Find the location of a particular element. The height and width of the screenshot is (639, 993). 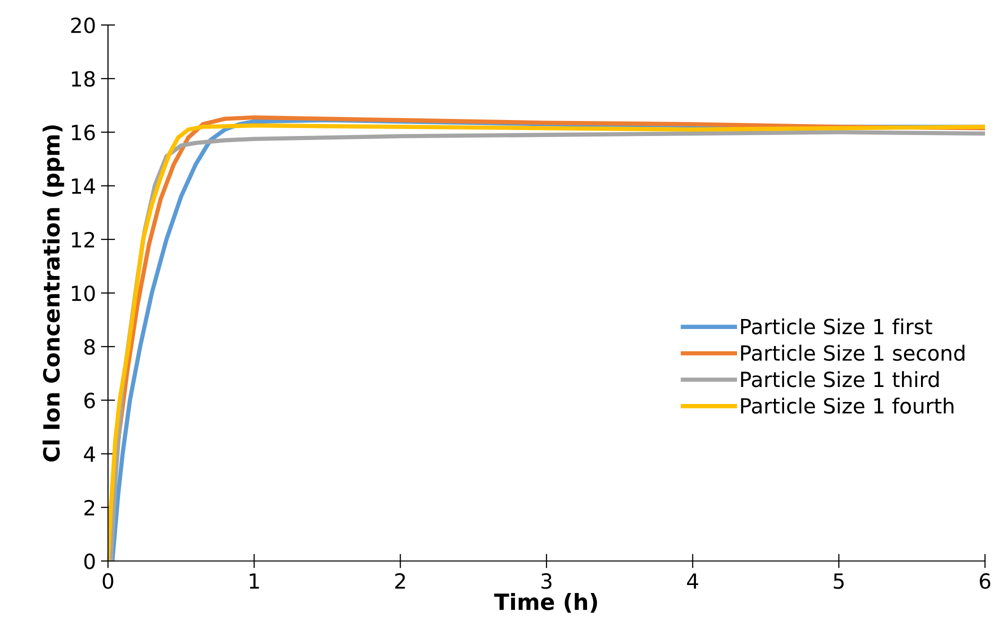

x-tick-label: 0 is located at coordinates (108, 581).